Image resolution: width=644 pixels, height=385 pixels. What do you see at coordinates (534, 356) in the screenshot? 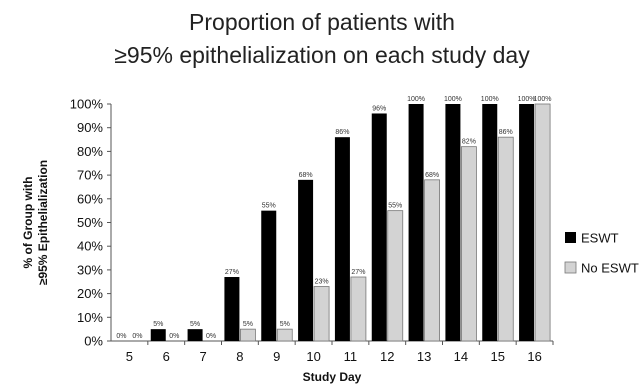
I see `x-tick-label: 16` at bounding box center [534, 356].